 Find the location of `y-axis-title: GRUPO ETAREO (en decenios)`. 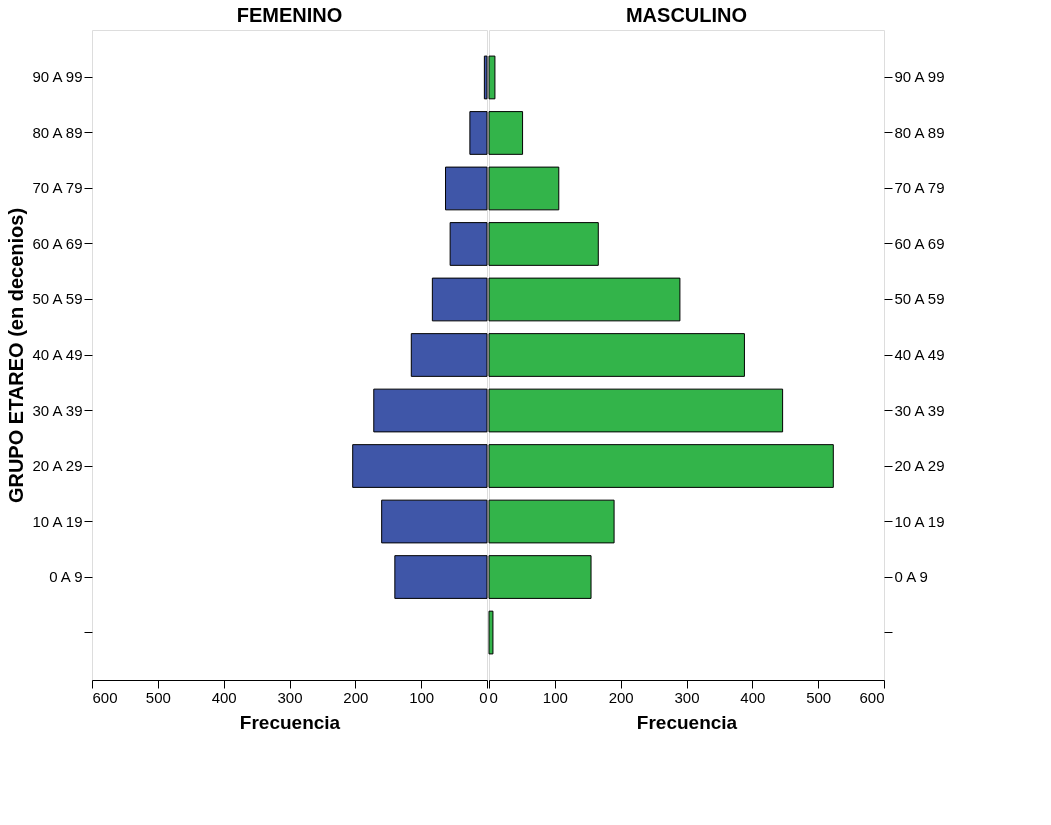

y-axis-title: GRUPO ETAREO (en decenios) is located at coordinates (15, 355).